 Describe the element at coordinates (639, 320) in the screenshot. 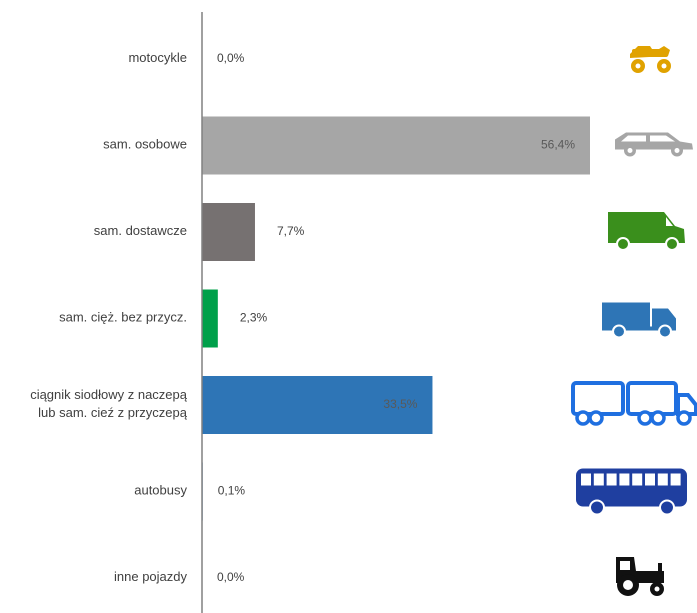

I see `truck-icon` at that location.